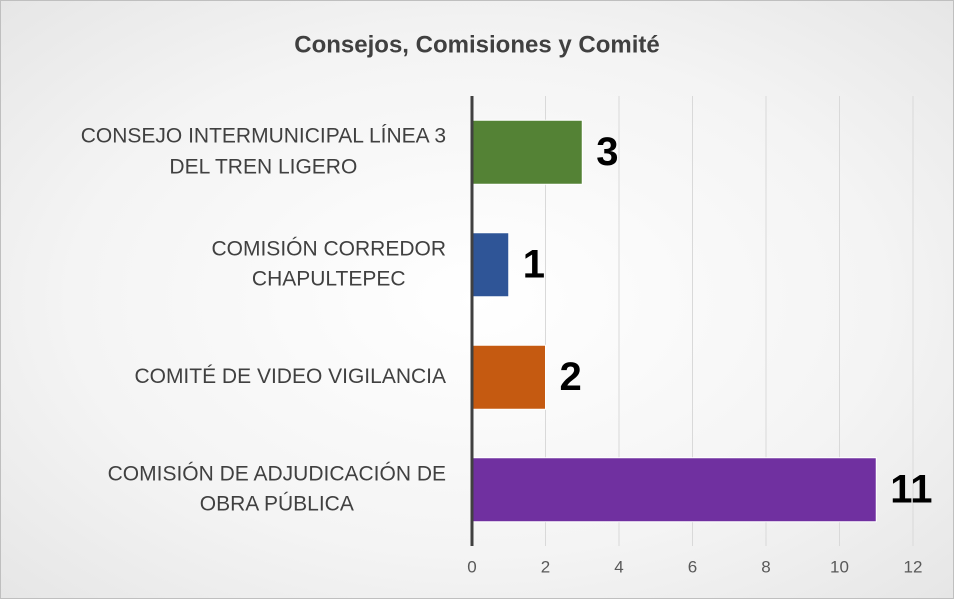 This screenshot has height=599, width=954. What do you see at coordinates (618, 566) in the screenshot?
I see `x-tick-label: 4` at bounding box center [618, 566].